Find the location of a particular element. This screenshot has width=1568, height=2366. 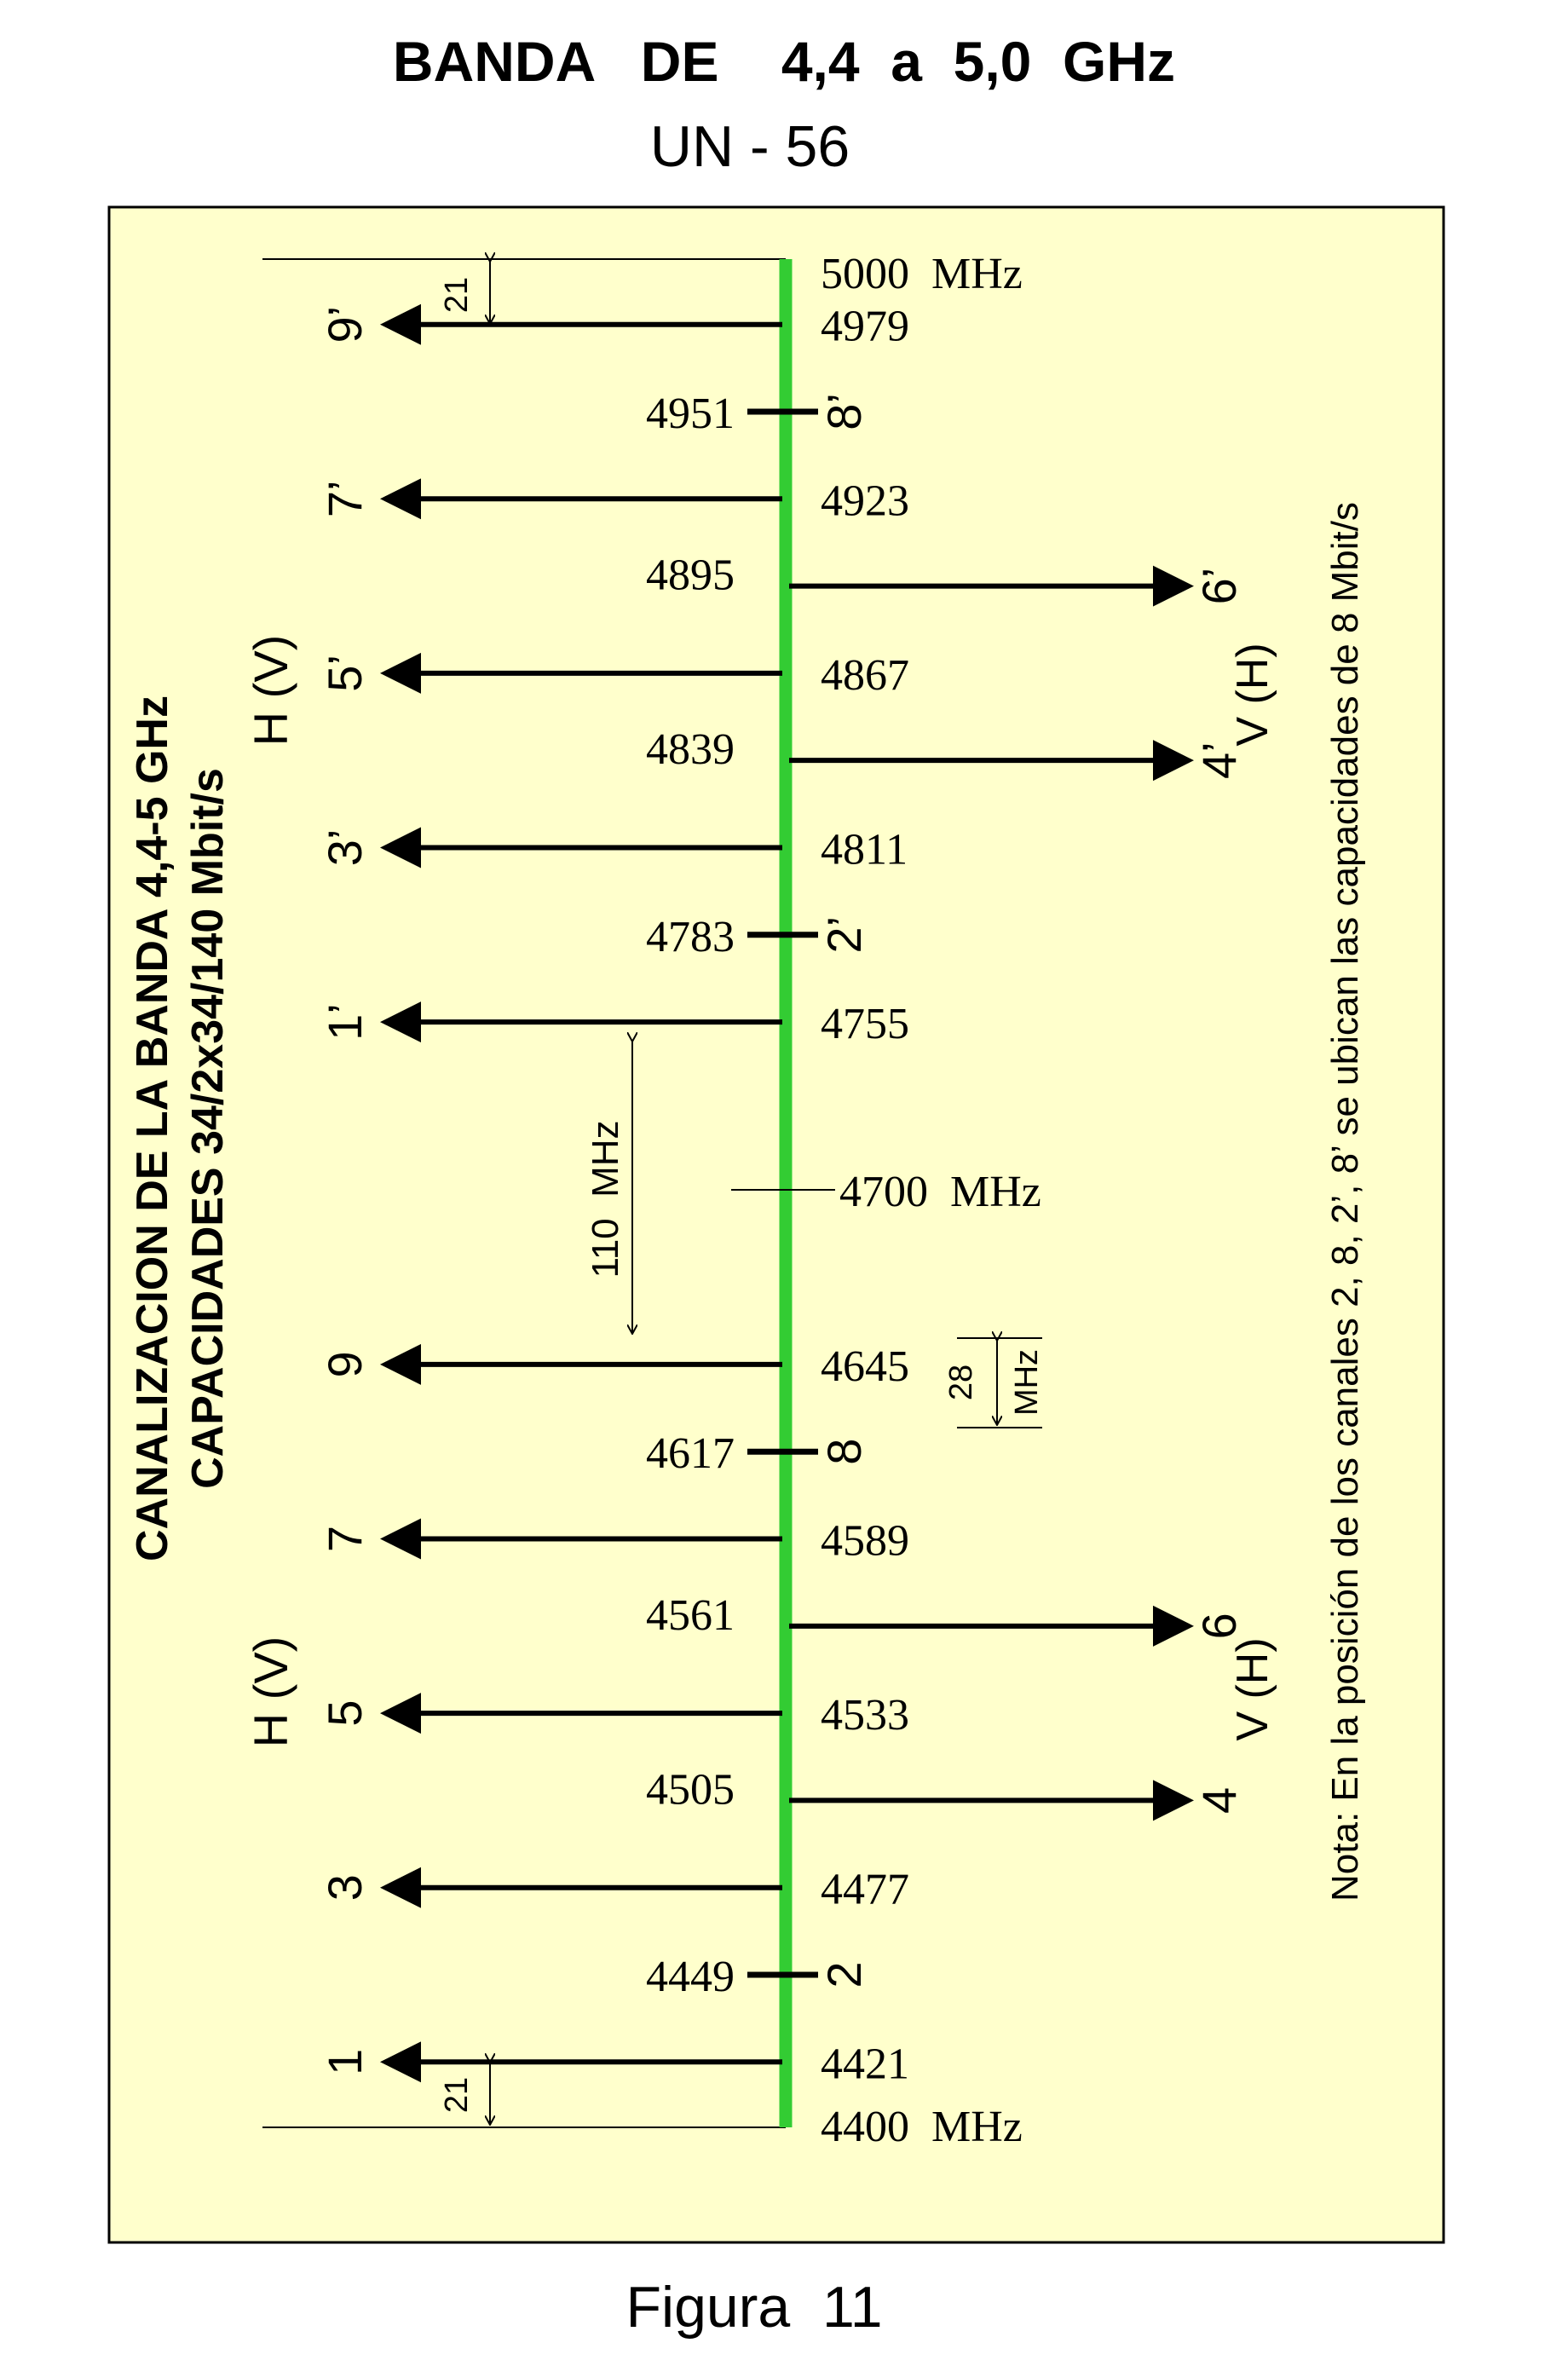

channel-frequency-upper_left-0: 4979 is located at coordinates (865, 327).